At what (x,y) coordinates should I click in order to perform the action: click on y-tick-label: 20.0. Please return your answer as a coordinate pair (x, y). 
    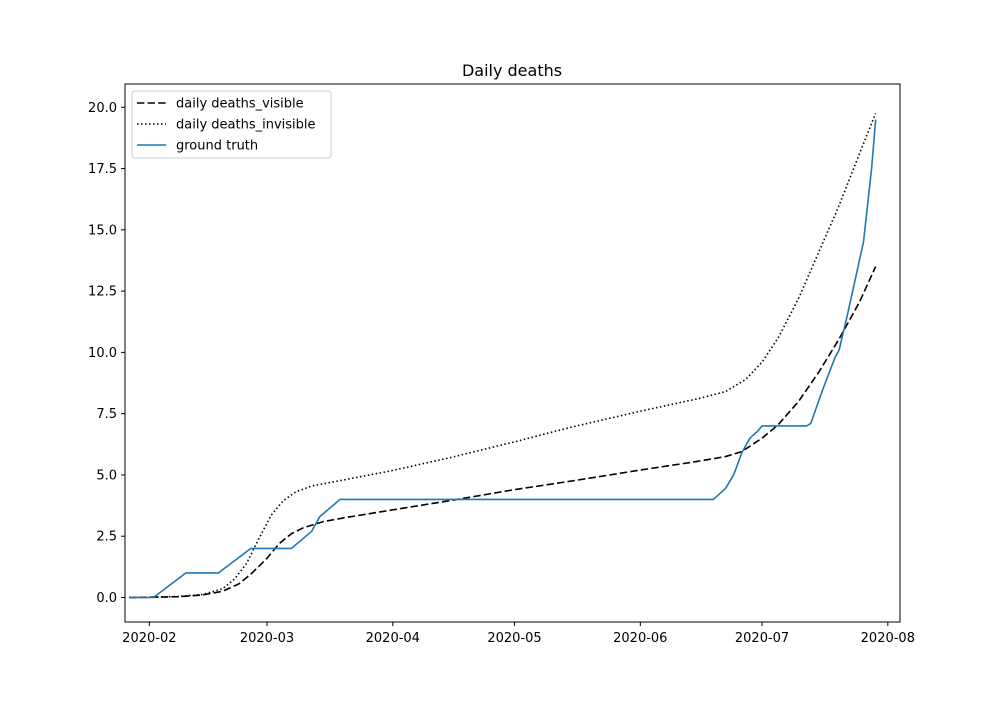
    Looking at the image, I should click on (102, 108).